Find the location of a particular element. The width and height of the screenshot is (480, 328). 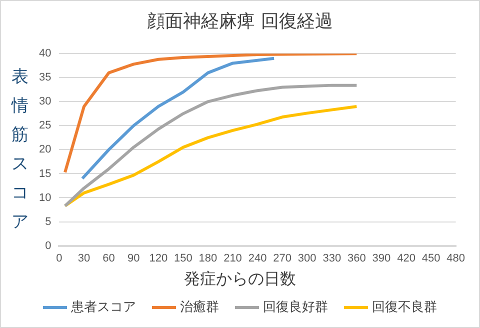

x-tick-label: 270 is located at coordinates (282, 258).